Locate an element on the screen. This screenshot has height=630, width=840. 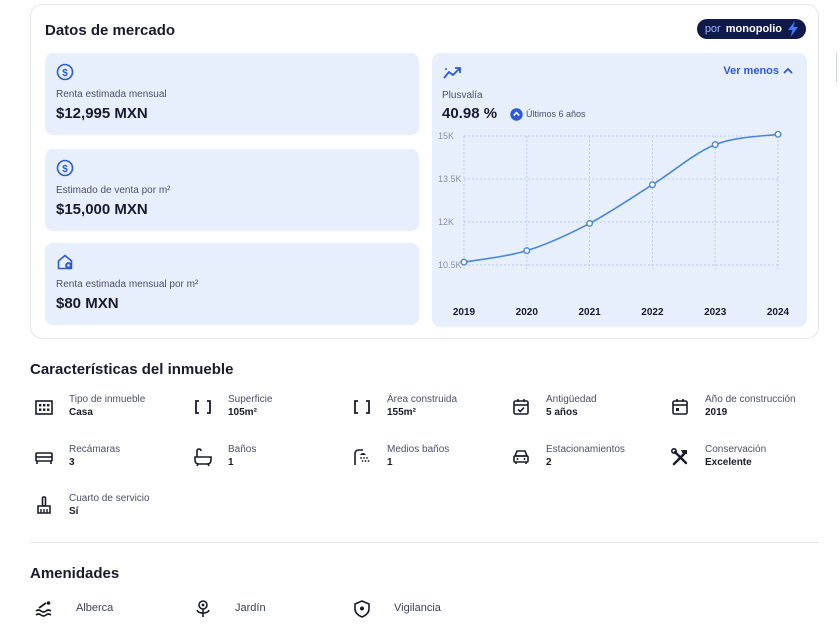
section-divider is located at coordinates (424, 542).